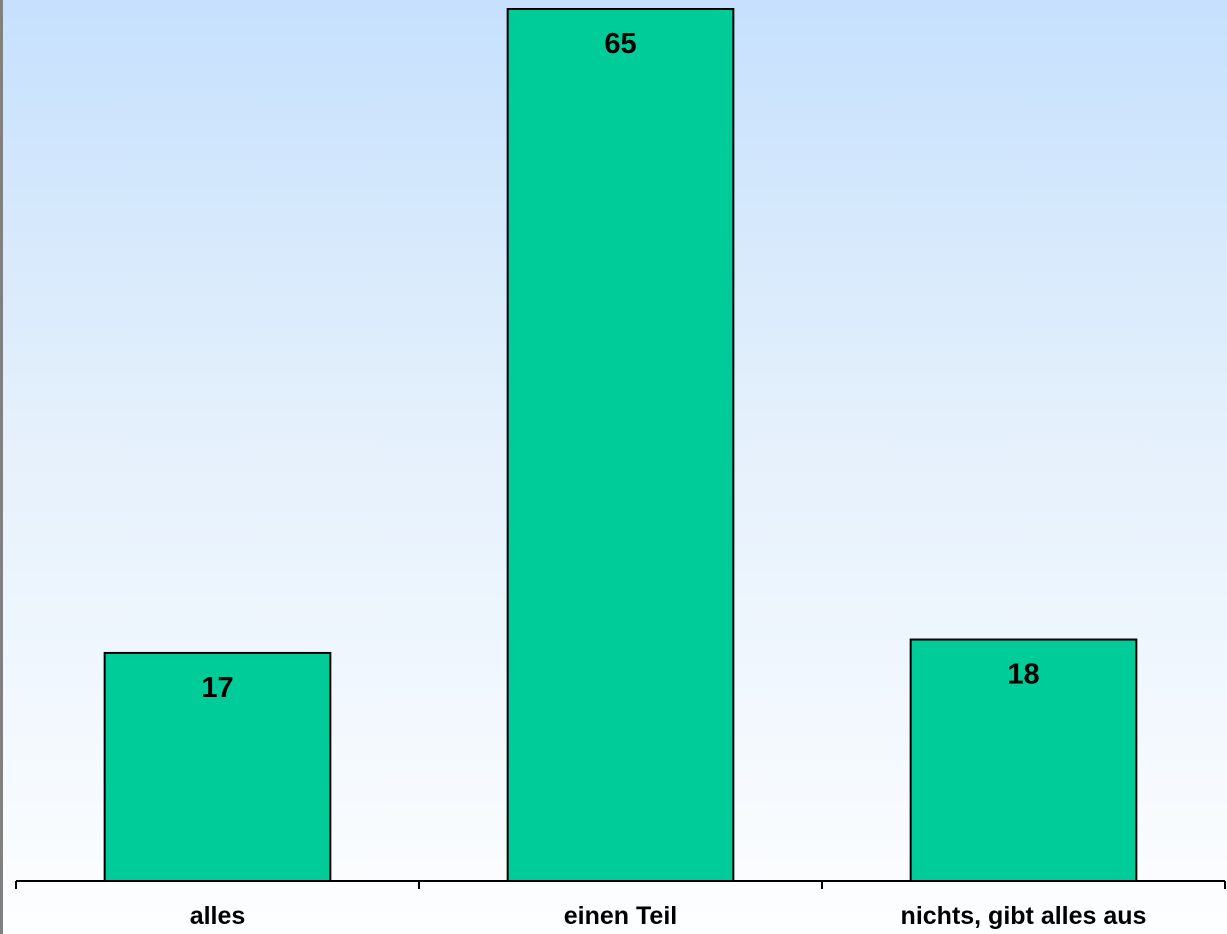 The image size is (1227, 934). Describe the element at coordinates (1023, 675) in the screenshot. I see `data-label: 18` at that location.